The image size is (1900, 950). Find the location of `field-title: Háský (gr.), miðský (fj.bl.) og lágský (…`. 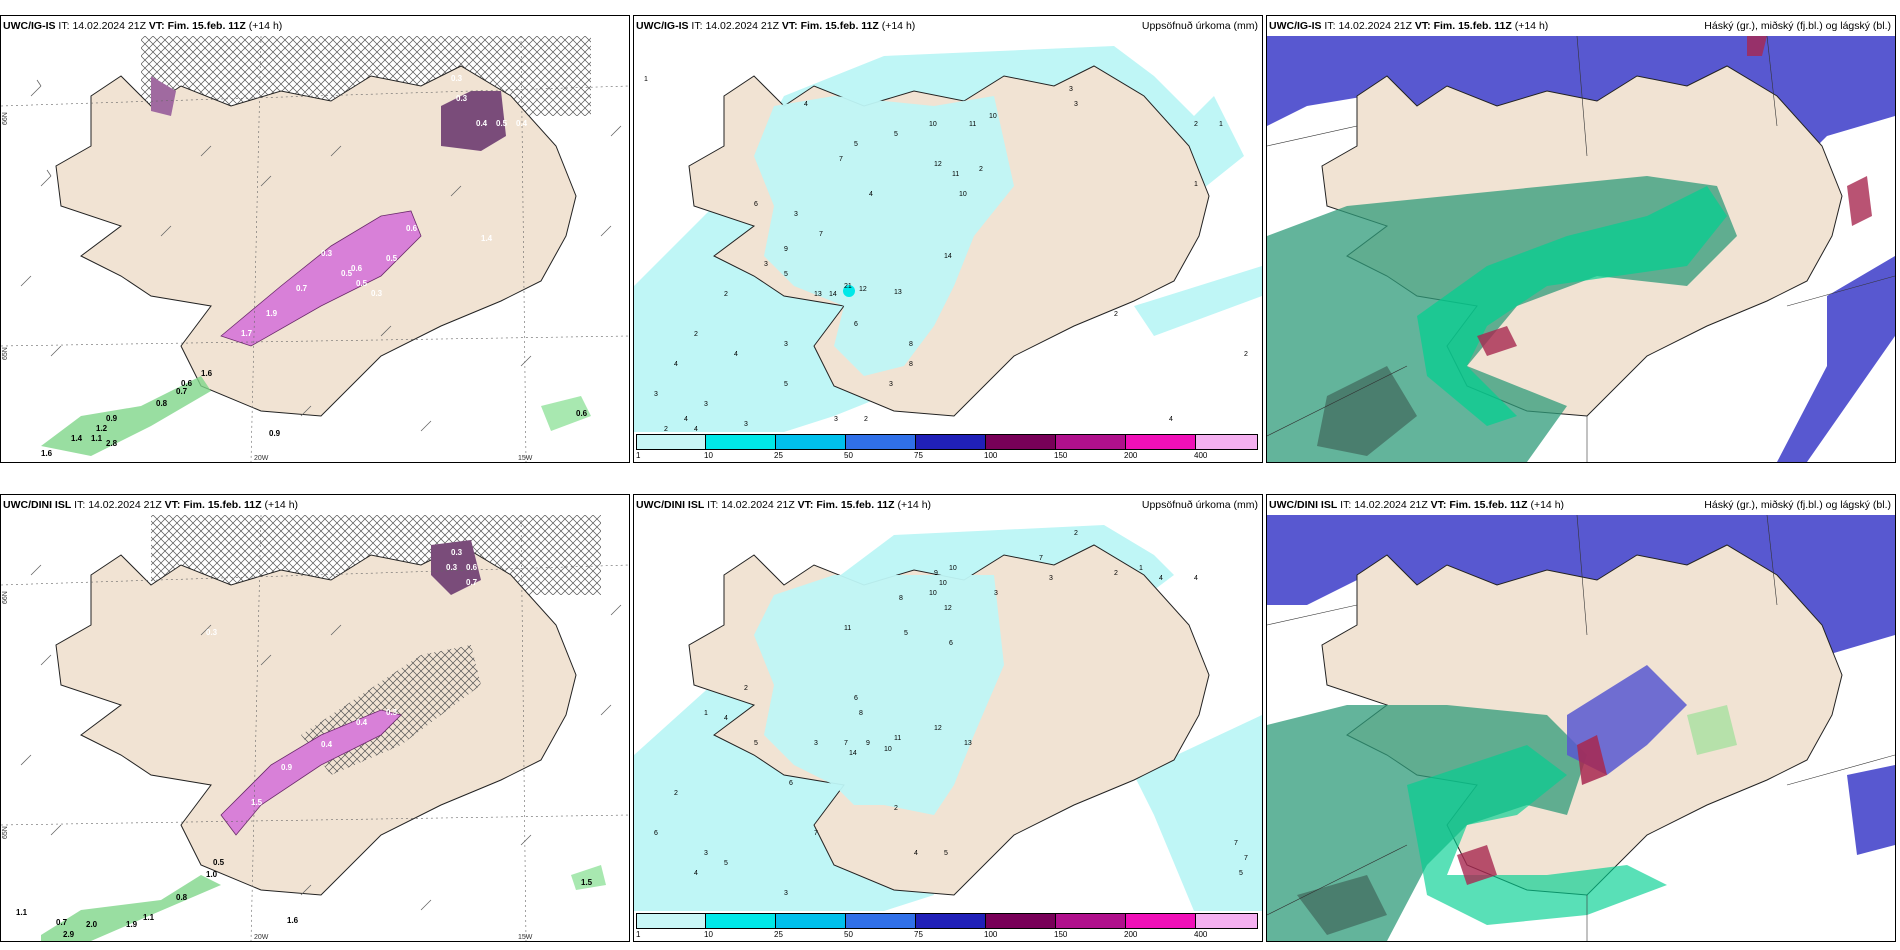

field-title: Háský (gr.), miðský (fj.bl.) og lágský (… is located at coordinates (1797, 505).